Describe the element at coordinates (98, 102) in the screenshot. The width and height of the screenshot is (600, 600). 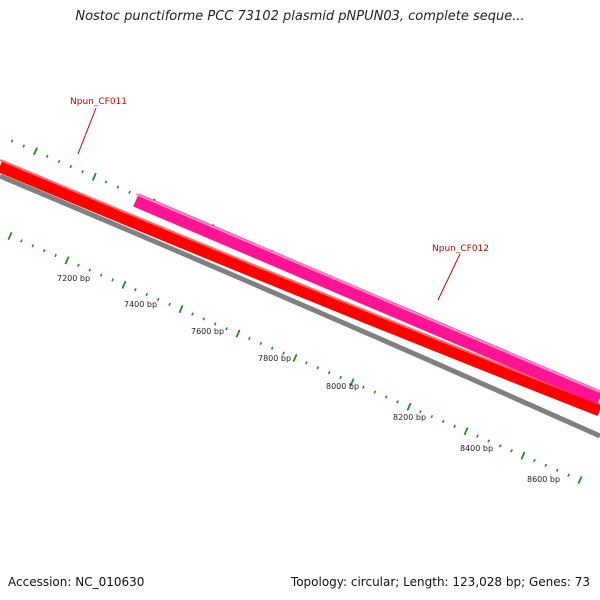
I see `gene-label-npun-cf011: Npun_CF011` at that location.